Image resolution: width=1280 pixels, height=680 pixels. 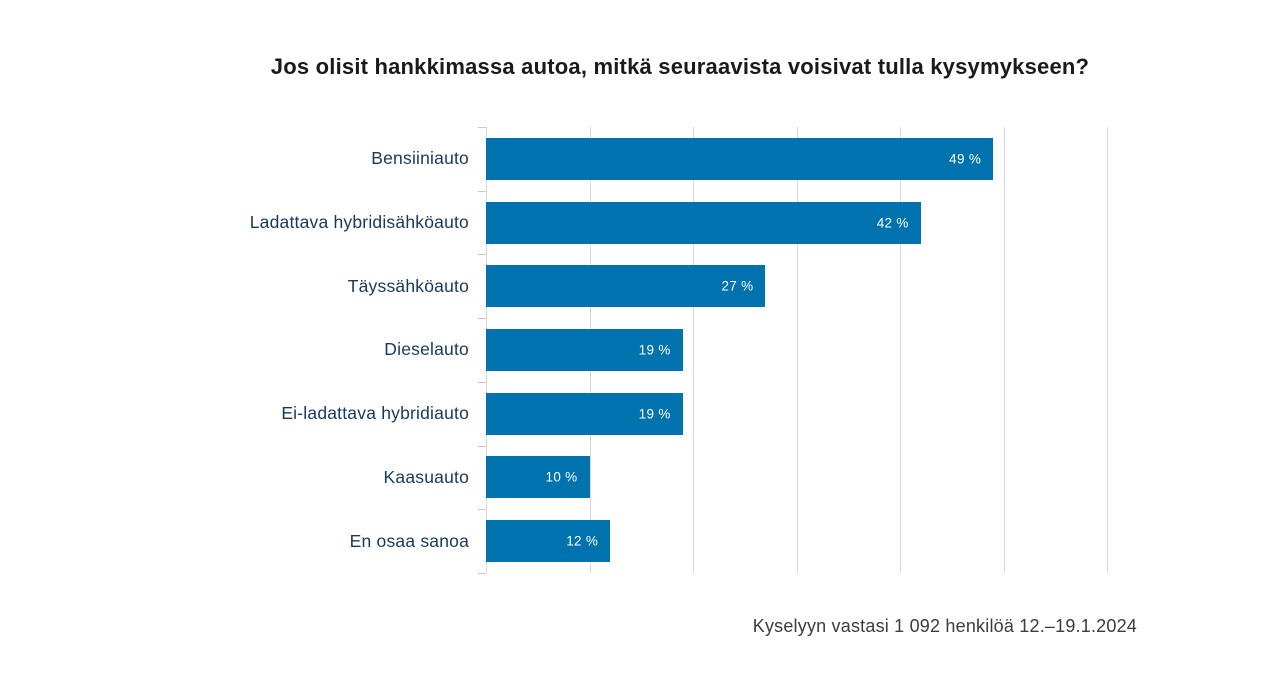 What do you see at coordinates (965, 159) in the screenshot?
I see `bar-value-label: 49 %` at bounding box center [965, 159].